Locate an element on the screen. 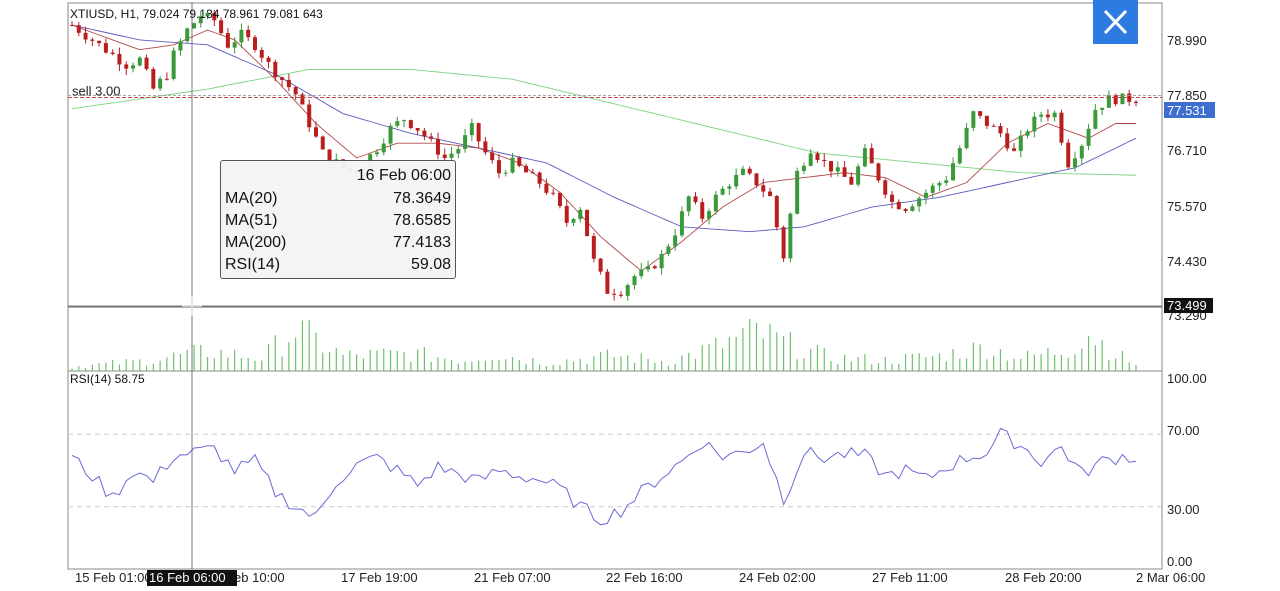 The width and height of the screenshot is (1280, 591). tooltip-row: RSI(14) 59.08 is located at coordinates (338, 266).